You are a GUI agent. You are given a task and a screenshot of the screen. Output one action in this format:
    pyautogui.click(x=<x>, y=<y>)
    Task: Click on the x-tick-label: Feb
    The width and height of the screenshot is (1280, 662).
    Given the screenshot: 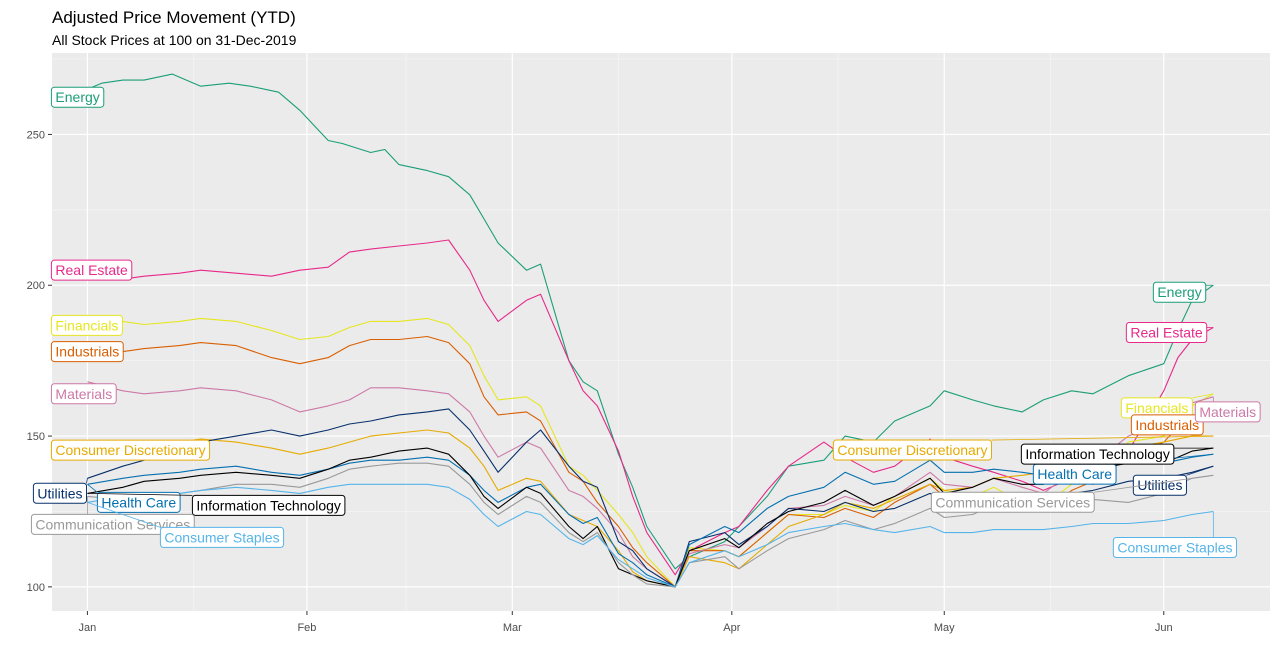 What is the action you would take?
    pyautogui.click(x=306, y=628)
    